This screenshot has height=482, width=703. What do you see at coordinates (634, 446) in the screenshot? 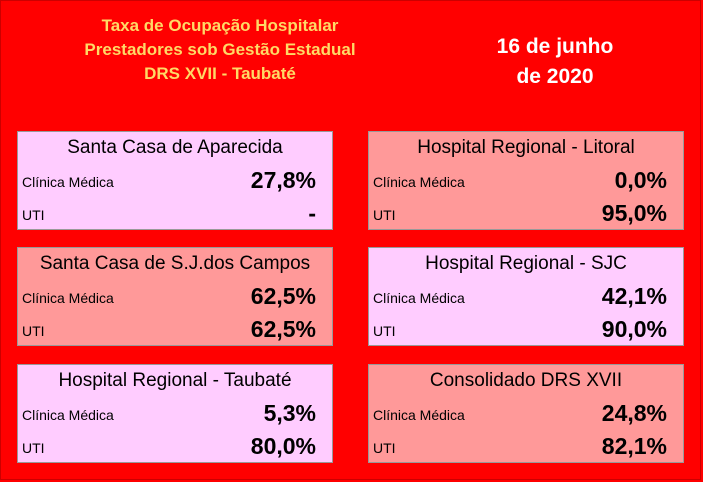
I see `row-value: 82,1%` at bounding box center [634, 446].